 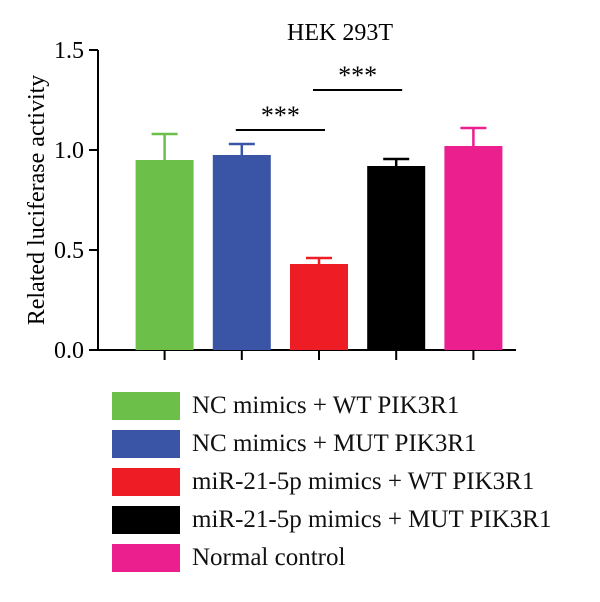 I want to click on legend-item: NC mimics + MUT PIK3R1, so click(x=352, y=444).